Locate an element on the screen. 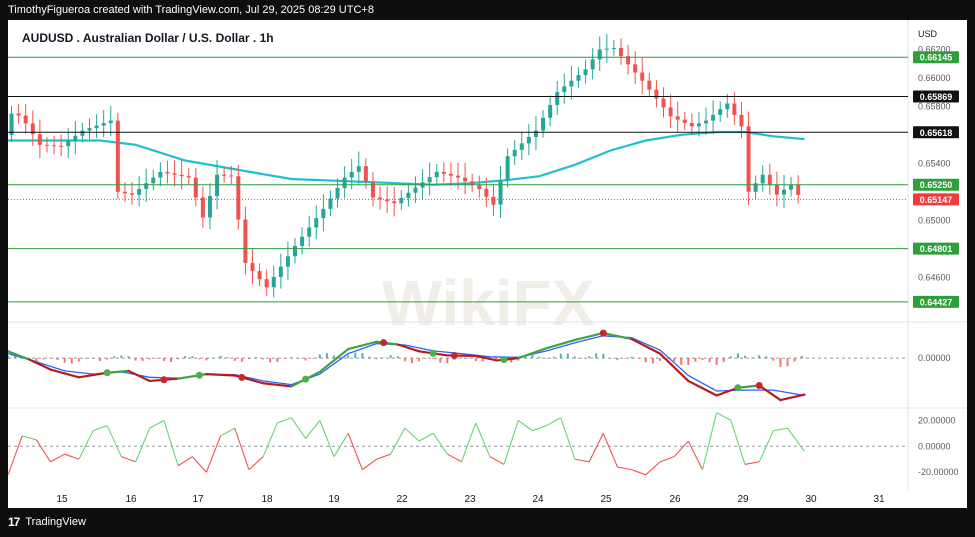 Image resolution: width=975 pixels, height=537 pixels. price-tick-label: 0.65800 is located at coordinates (934, 106).